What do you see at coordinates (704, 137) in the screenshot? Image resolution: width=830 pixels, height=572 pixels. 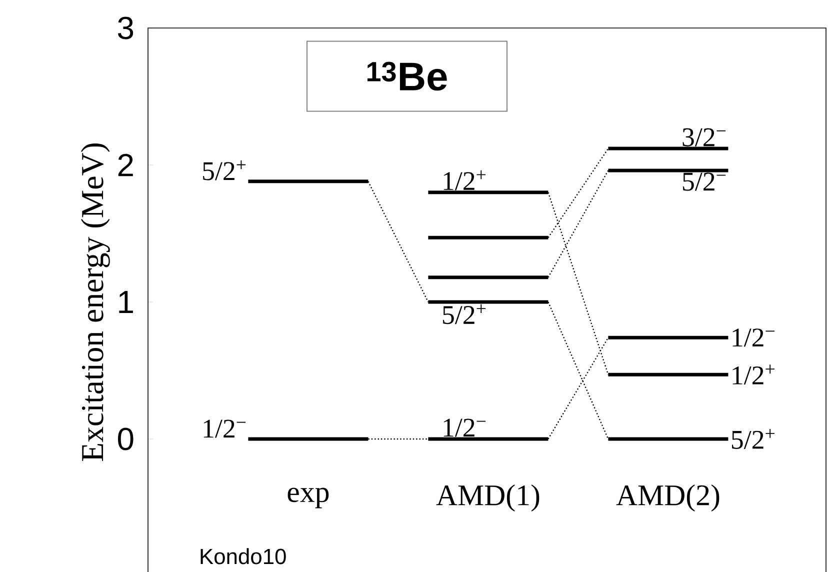 I see `annotation: 3/2$^{−}$` at bounding box center [704, 137].